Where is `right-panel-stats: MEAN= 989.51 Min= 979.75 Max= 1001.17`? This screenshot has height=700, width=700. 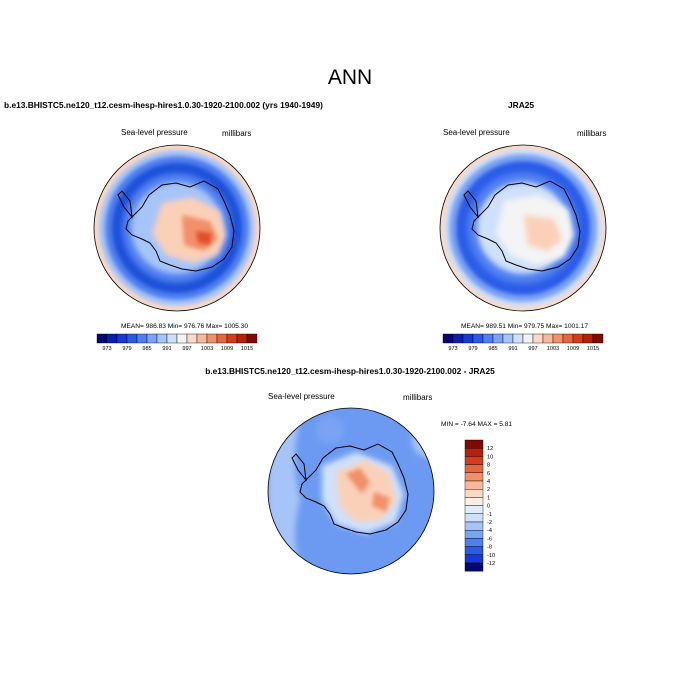
right-panel-stats: MEAN= 989.51 Min= 979.75 Max= 1001.17 is located at coordinates (525, 326).